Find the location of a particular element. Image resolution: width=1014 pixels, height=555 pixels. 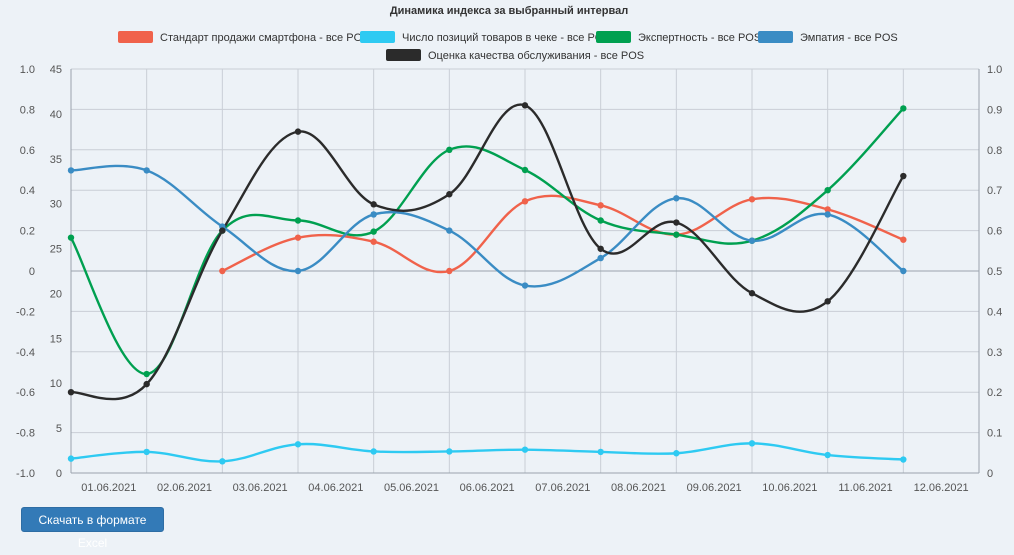

legend-label: Оценка качества обслуживания - все POS is located at coordinates (536, 56).